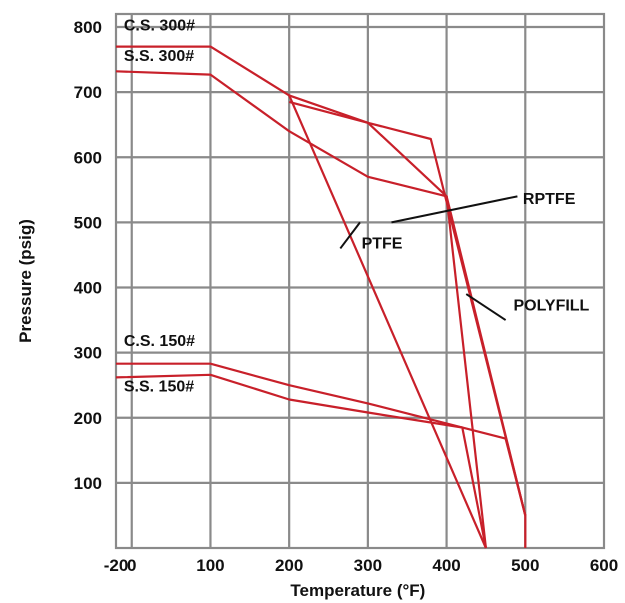  What do you see at coordinates (428, 258) in the screenshot?
I see `annotation-leaders` at bounding box center [428, 258].